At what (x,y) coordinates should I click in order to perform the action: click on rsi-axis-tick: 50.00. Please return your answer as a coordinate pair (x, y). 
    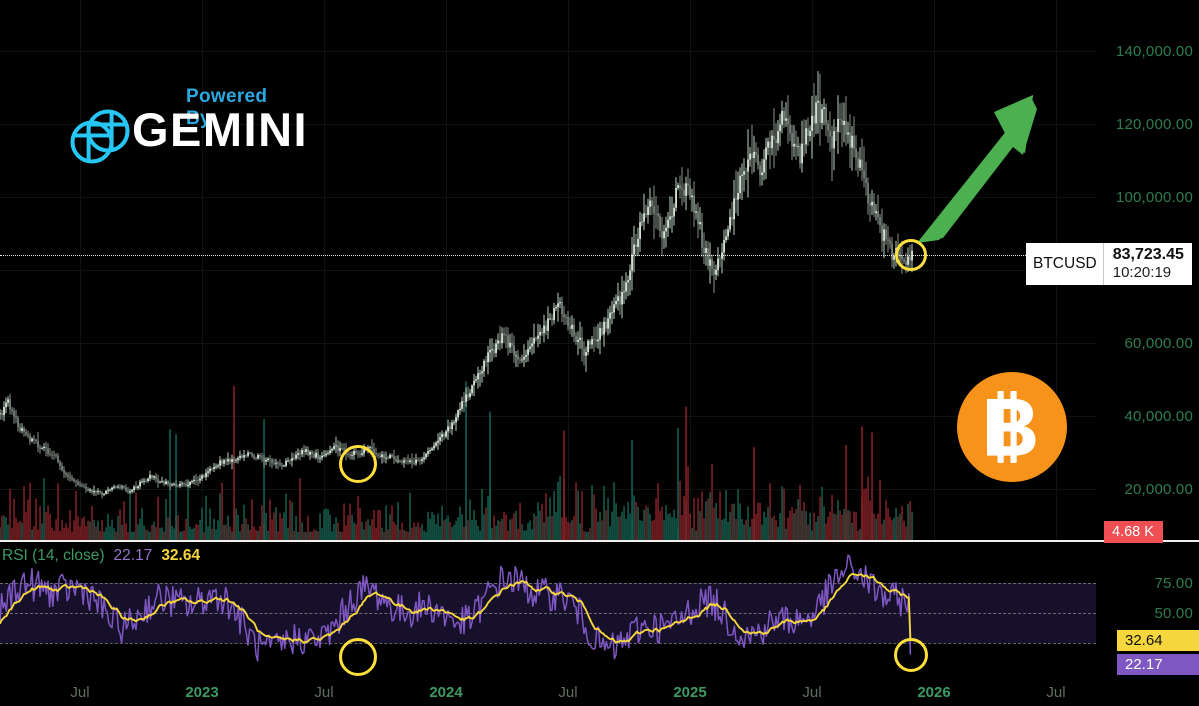
    Looking at the image, I should click on (1173, 613).